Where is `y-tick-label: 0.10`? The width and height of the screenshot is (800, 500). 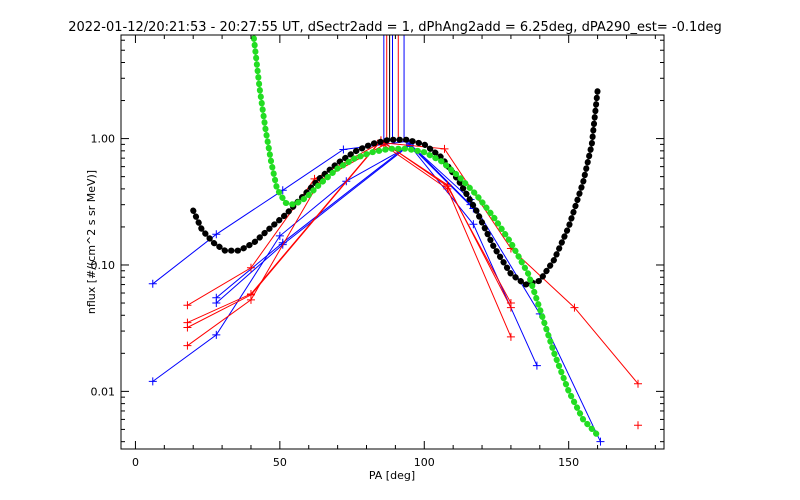
y-tick-label: 0.10 is located at coordinates (103, 265).